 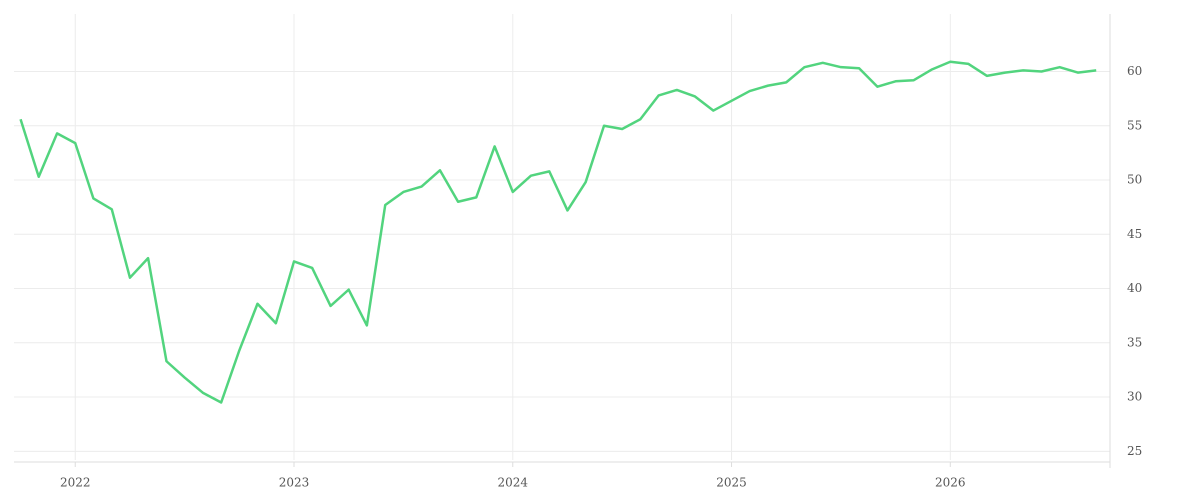 What do you see at coordinates (731, 483) in the screenshot?
I see `x-tick-label: 2025` at bounding box center [731, 483].